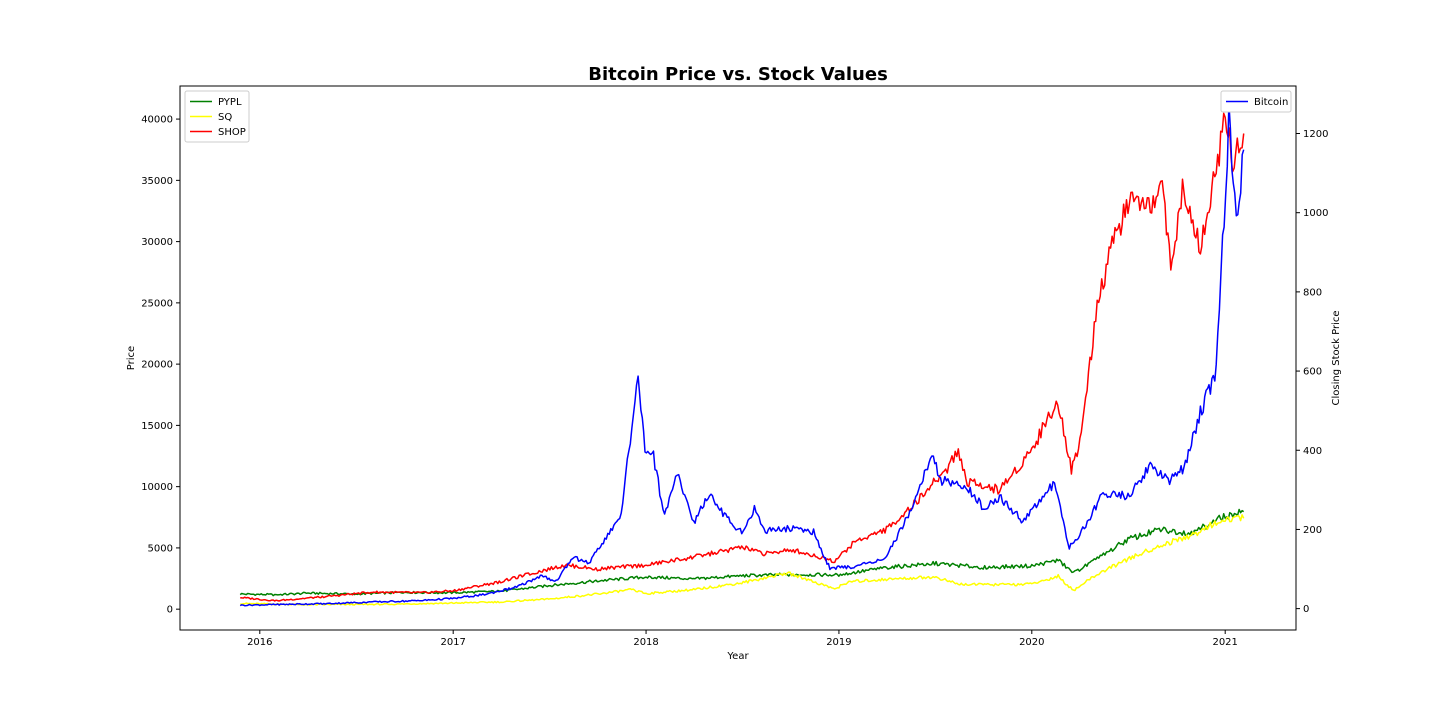 This screenshot has width=1440, height=720. I want to click on legend-left: PYPL SQ SHOP, so click(217, 116).